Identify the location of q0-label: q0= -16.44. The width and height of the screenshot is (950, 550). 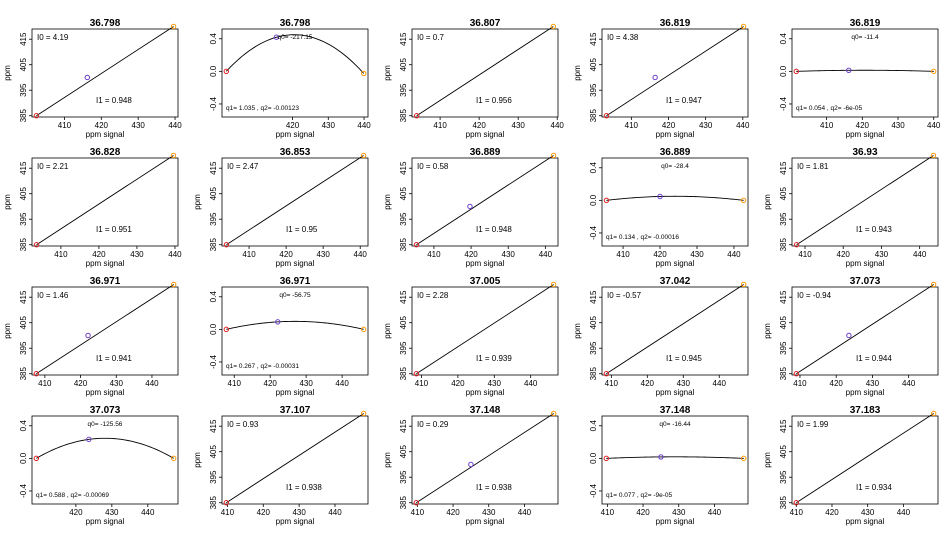
(675, 424).